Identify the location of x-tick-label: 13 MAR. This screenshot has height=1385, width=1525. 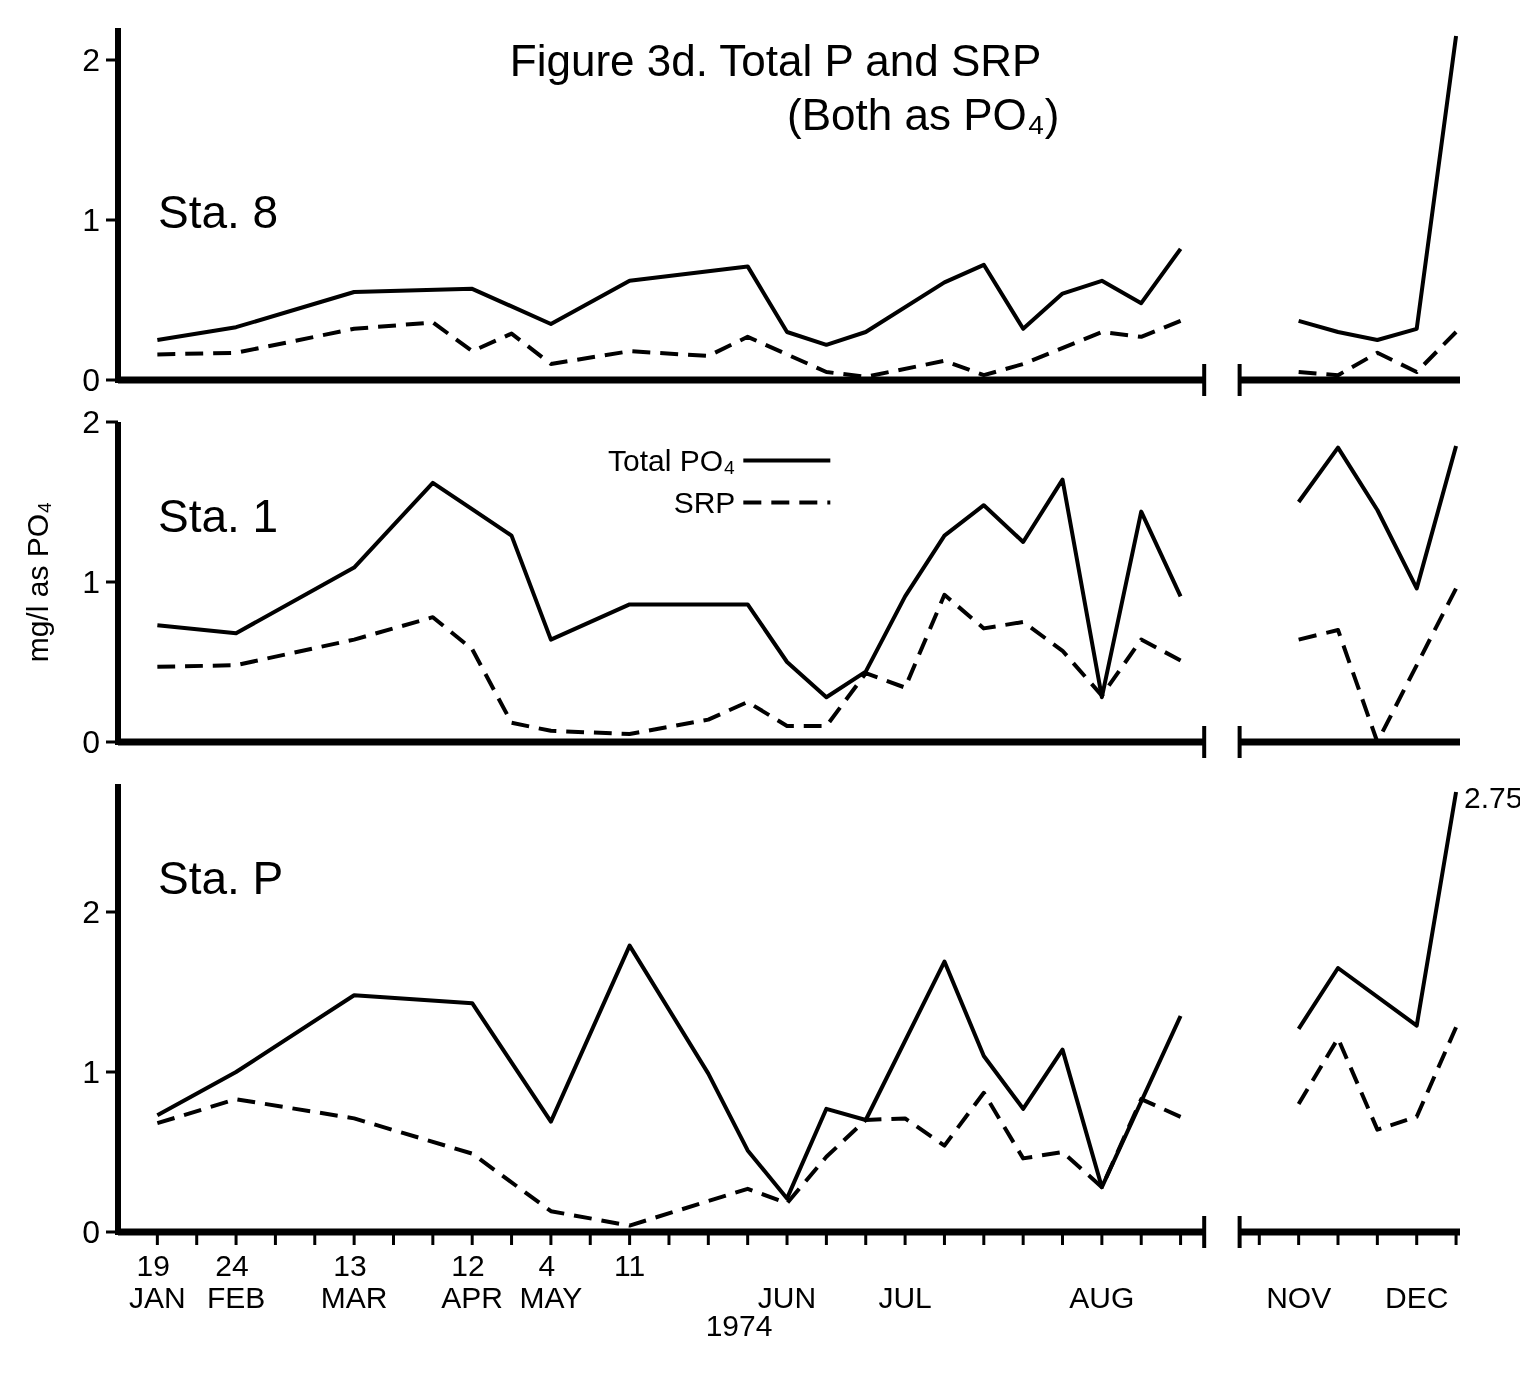
(354, 1281).